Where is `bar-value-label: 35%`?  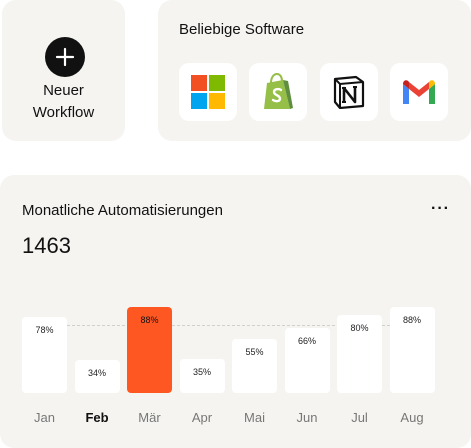 bar-value-label: 35% is located at coordinates (201, 372).